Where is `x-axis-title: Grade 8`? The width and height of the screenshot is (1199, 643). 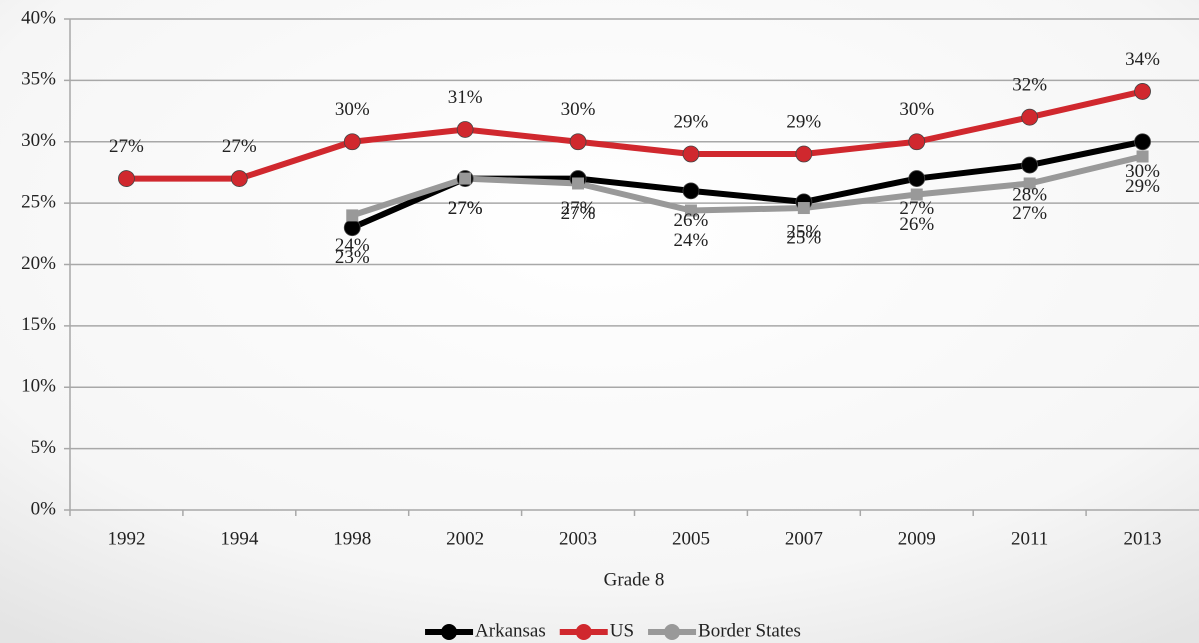 x-axis-title: Grade 8 is located at coordinates (634, 579).